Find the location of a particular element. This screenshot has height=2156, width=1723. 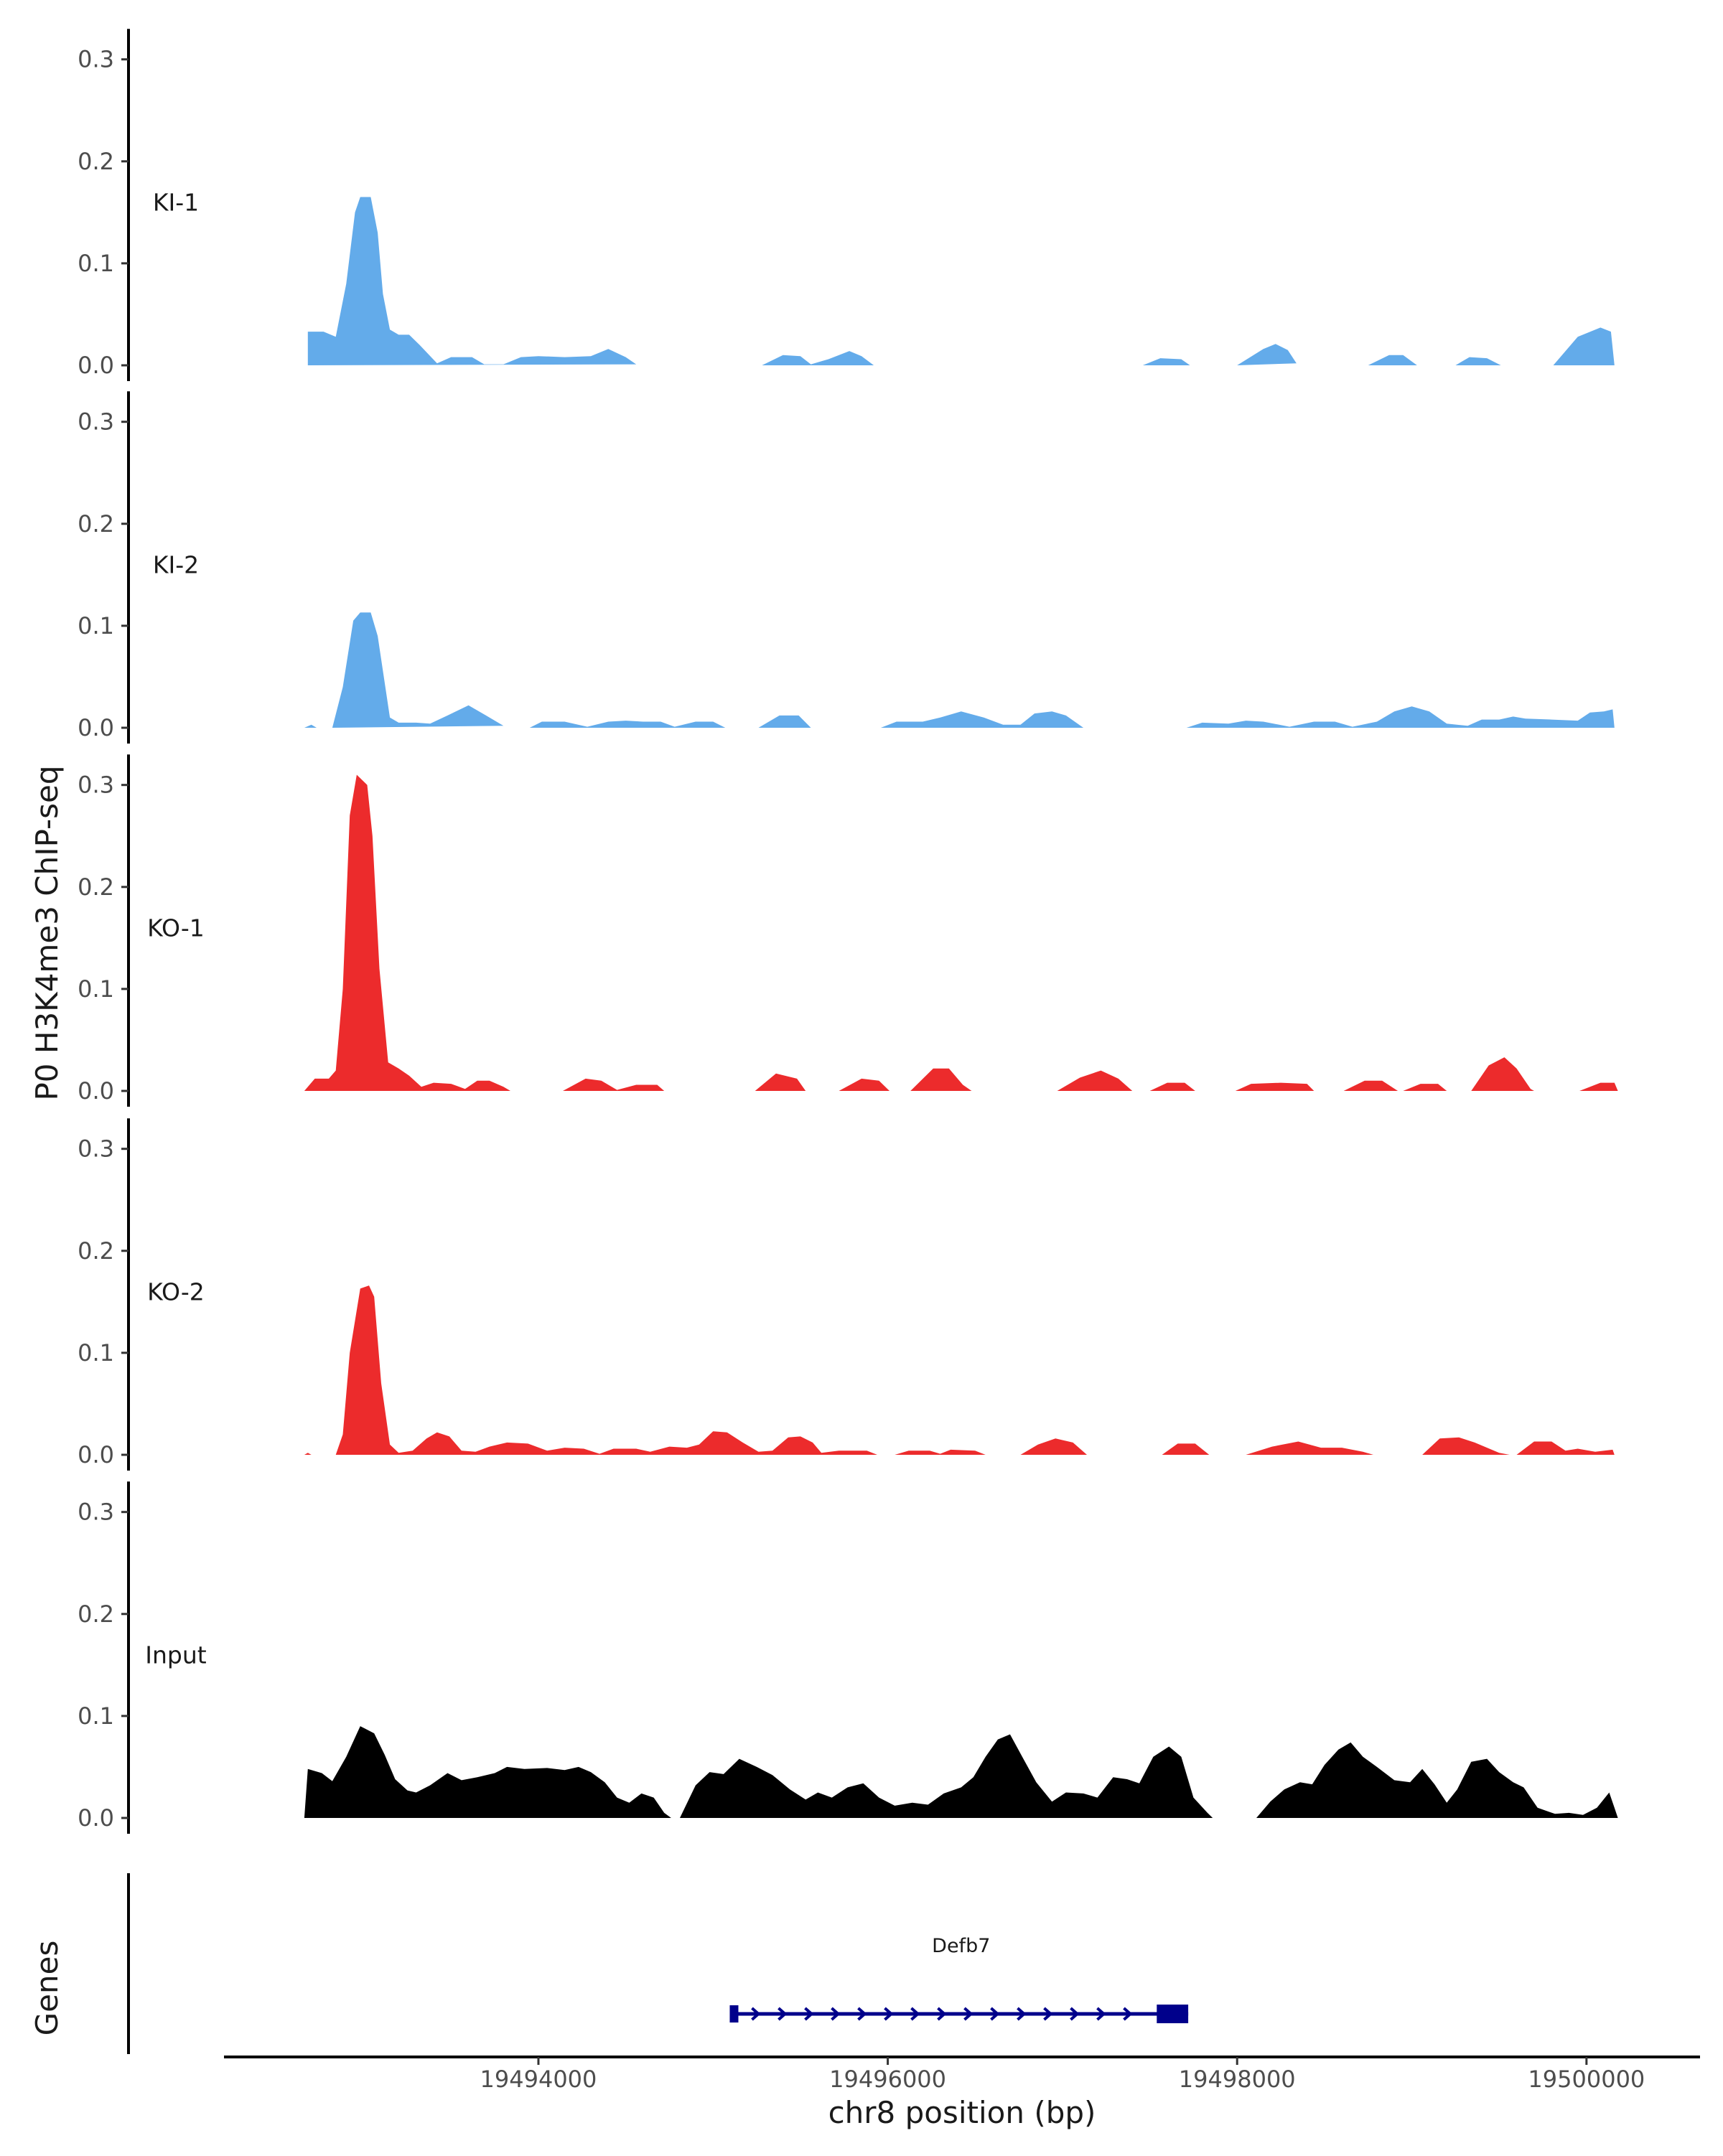

track-label: Input is located at coordinates (176, 1655).